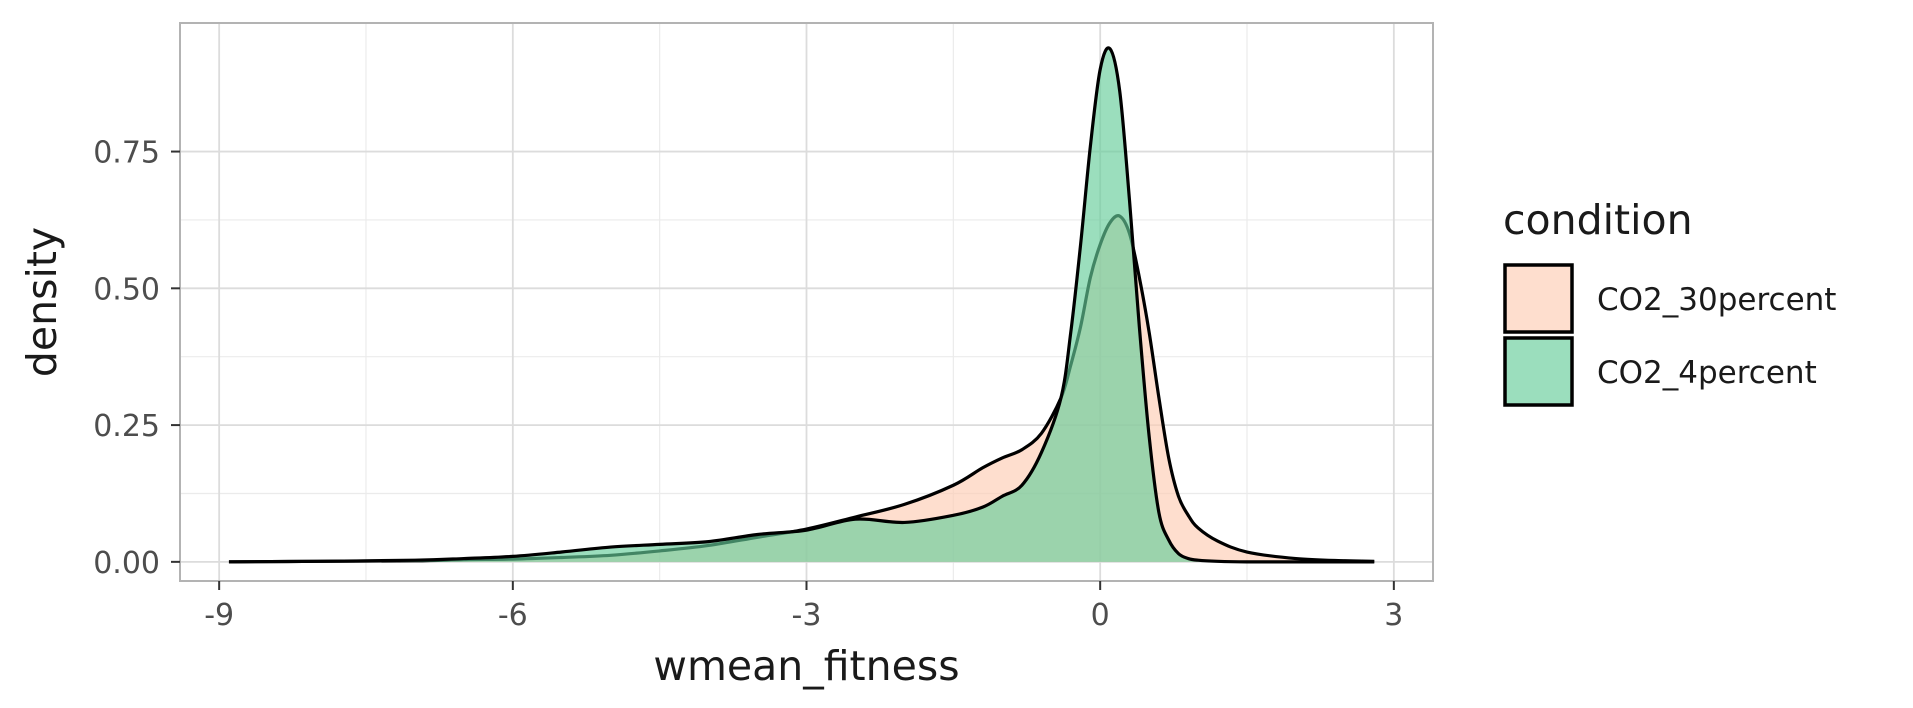 The width and height of the screenshot is (1913, 708). What do you see at coordinates (219, 615) in the screenshot?
I see `x-tick-label: -9` at bounding box center [219, 615].